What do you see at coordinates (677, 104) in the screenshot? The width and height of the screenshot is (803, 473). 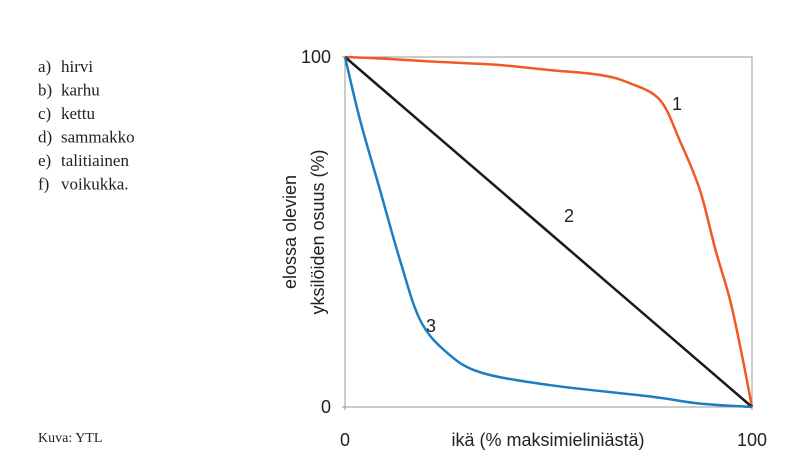 I see `series-label: 1` at bounding box center [677, 104].